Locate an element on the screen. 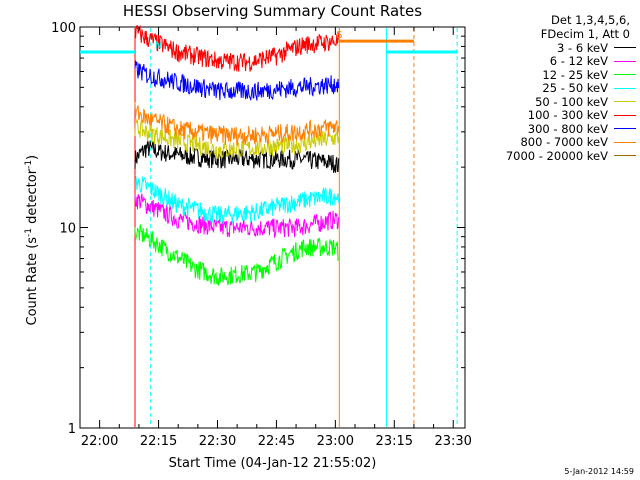  y-axis-label-part: Count Rate (s is located at coordinates (33, 281).